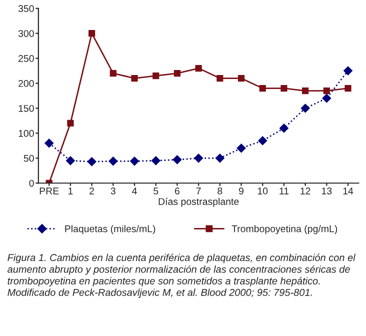 This screenshot has width=366, height=336. What do you see at coordinates (134, 191) in the screenshot?
I see `x-tick-label: 4` at bounding box center [134, 191].